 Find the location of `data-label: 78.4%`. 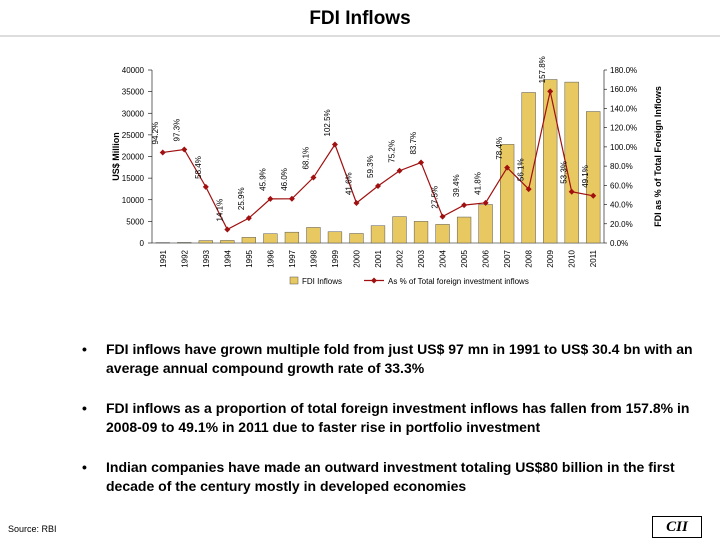

data-label: 78.4% is located at coordinates (499, 148).